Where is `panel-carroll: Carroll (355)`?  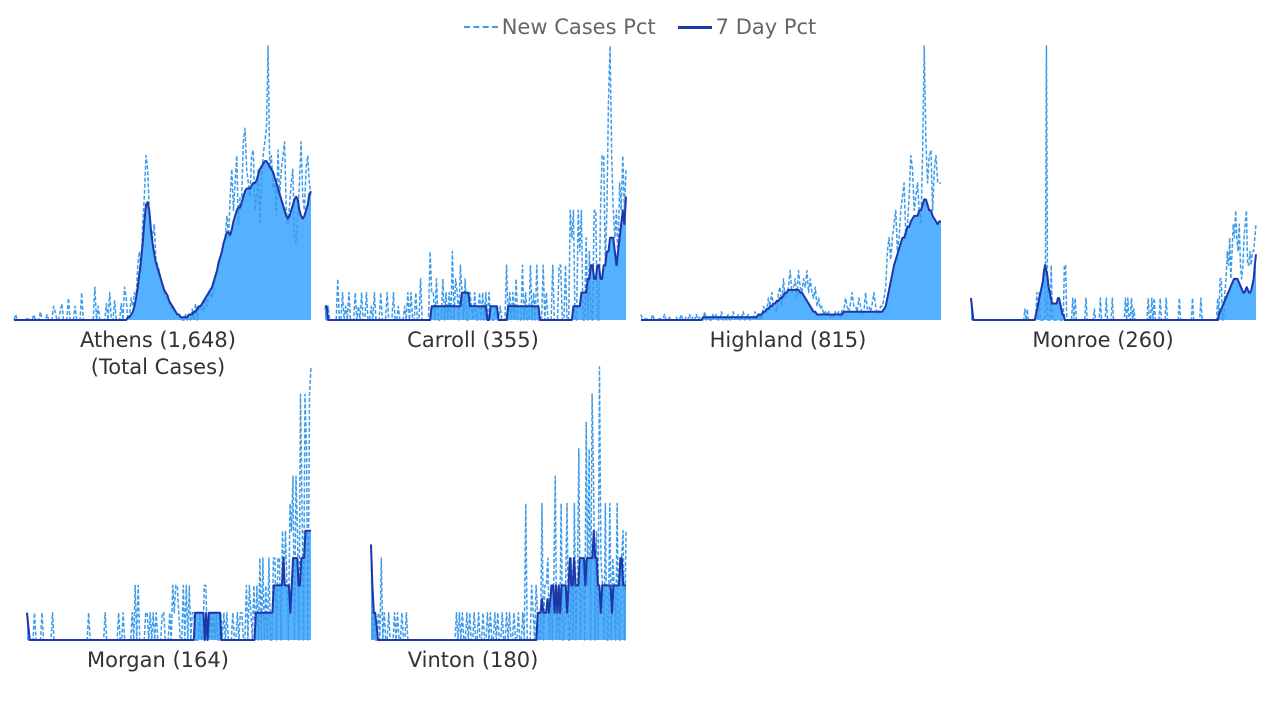
panel-carroll: Carroll (355) is located at coordinates (475, 198).